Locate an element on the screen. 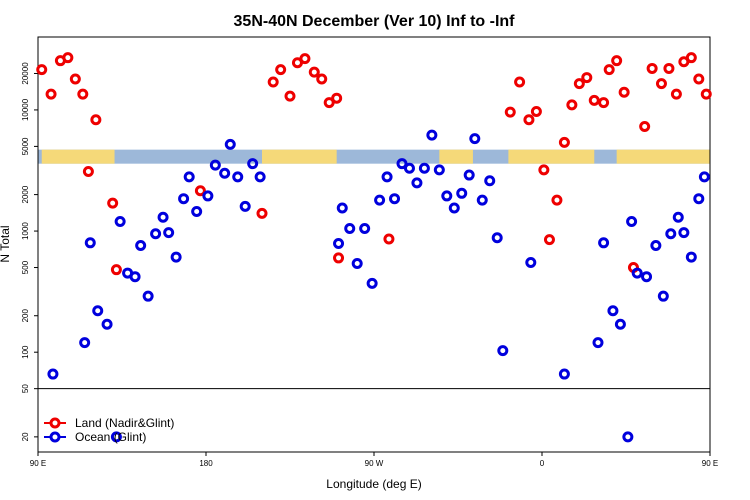  y-tick-label: 200 is located at coordinates (25, 316).